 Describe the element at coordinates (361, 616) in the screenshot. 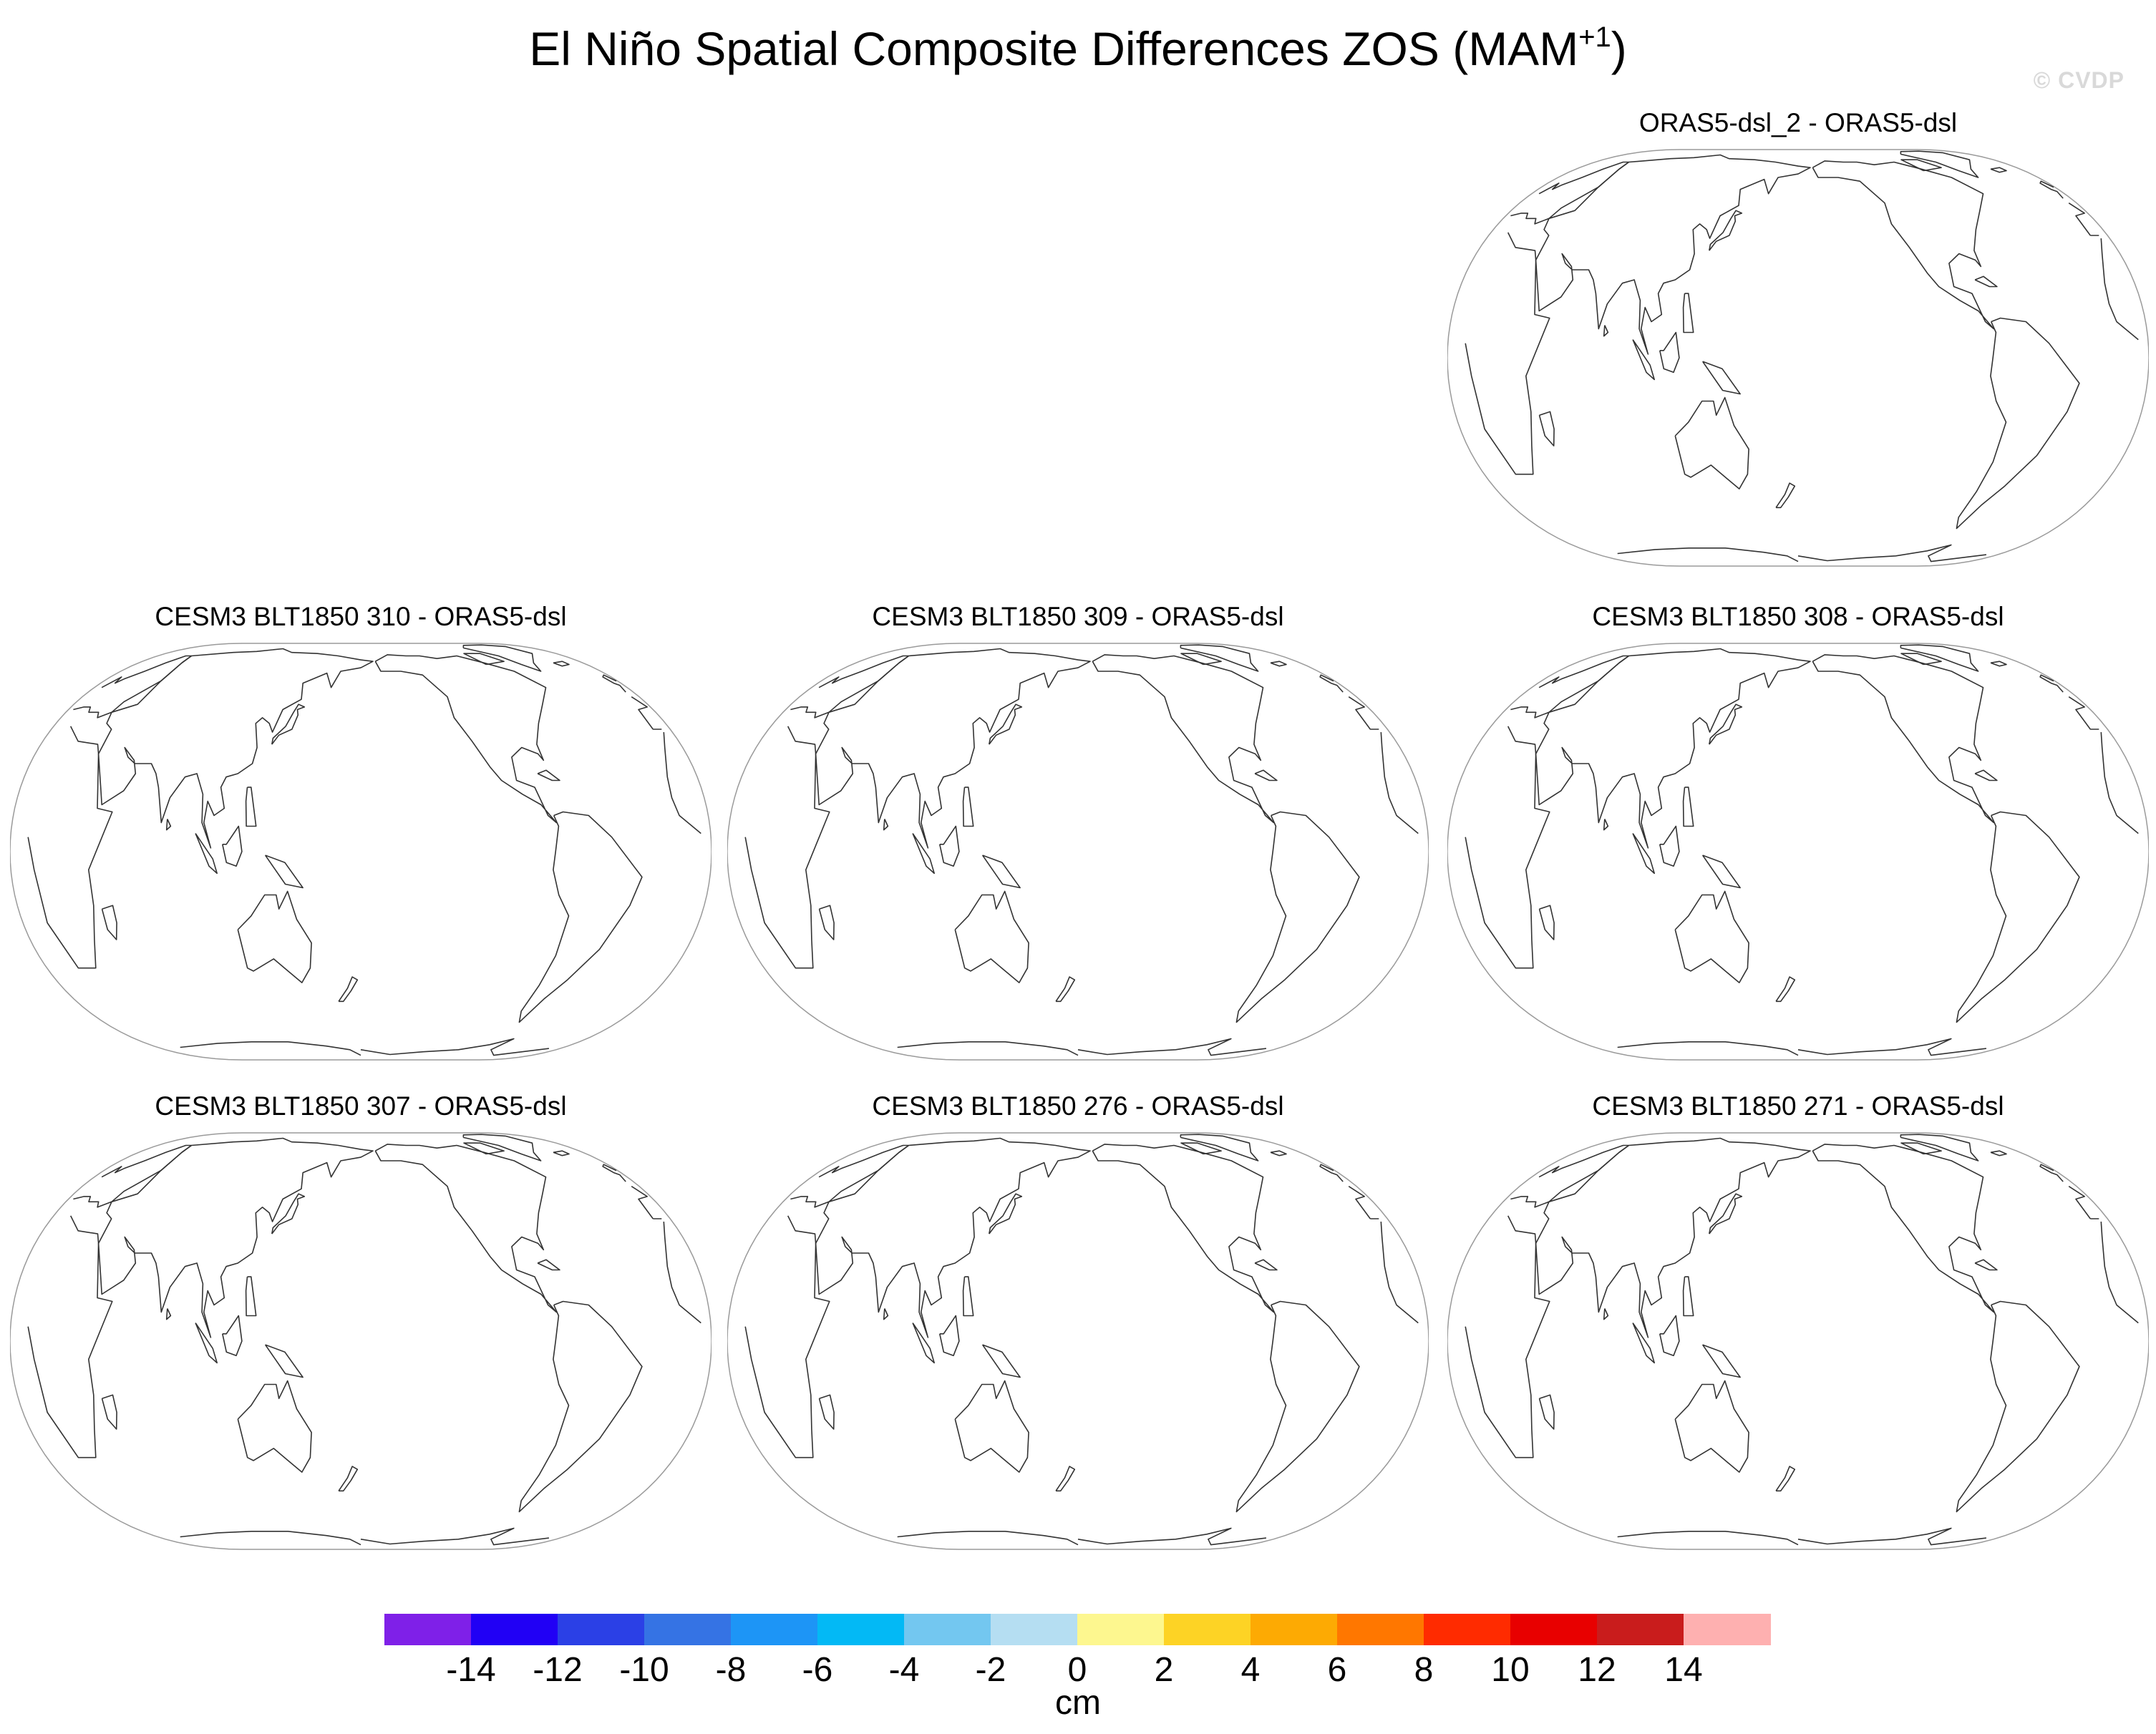

I see `panel-title: CESM3 BLT1850 310 - ORAS5-dsl` at that location.